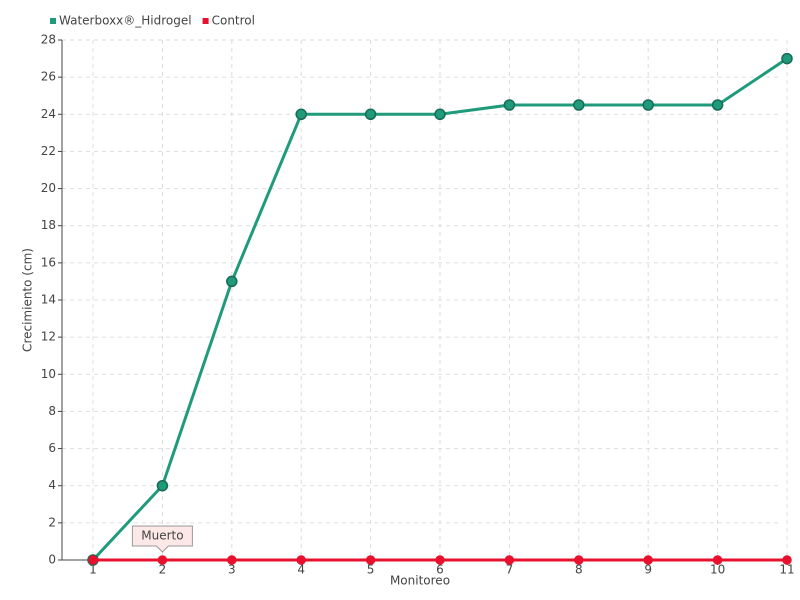  Describe the element at coordinates (48, 300) in the screenshot. I see `y-tick-label: 14` at that location.